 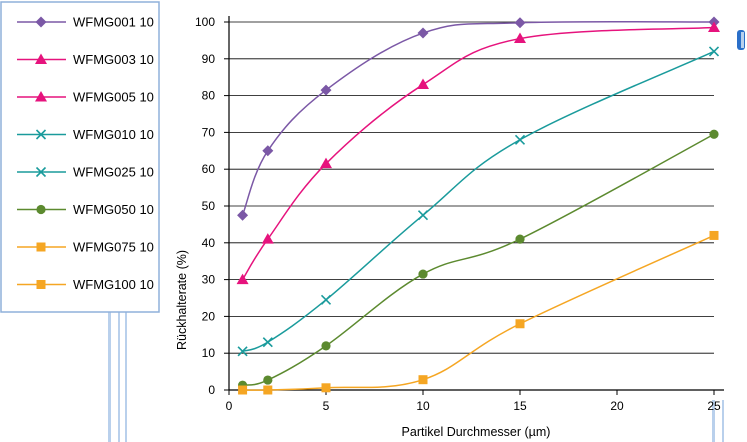 What do you see at coordinates (714, 406) in the screenshot?
I see `x-tick-label: 25` at bounding box center [714, 406].